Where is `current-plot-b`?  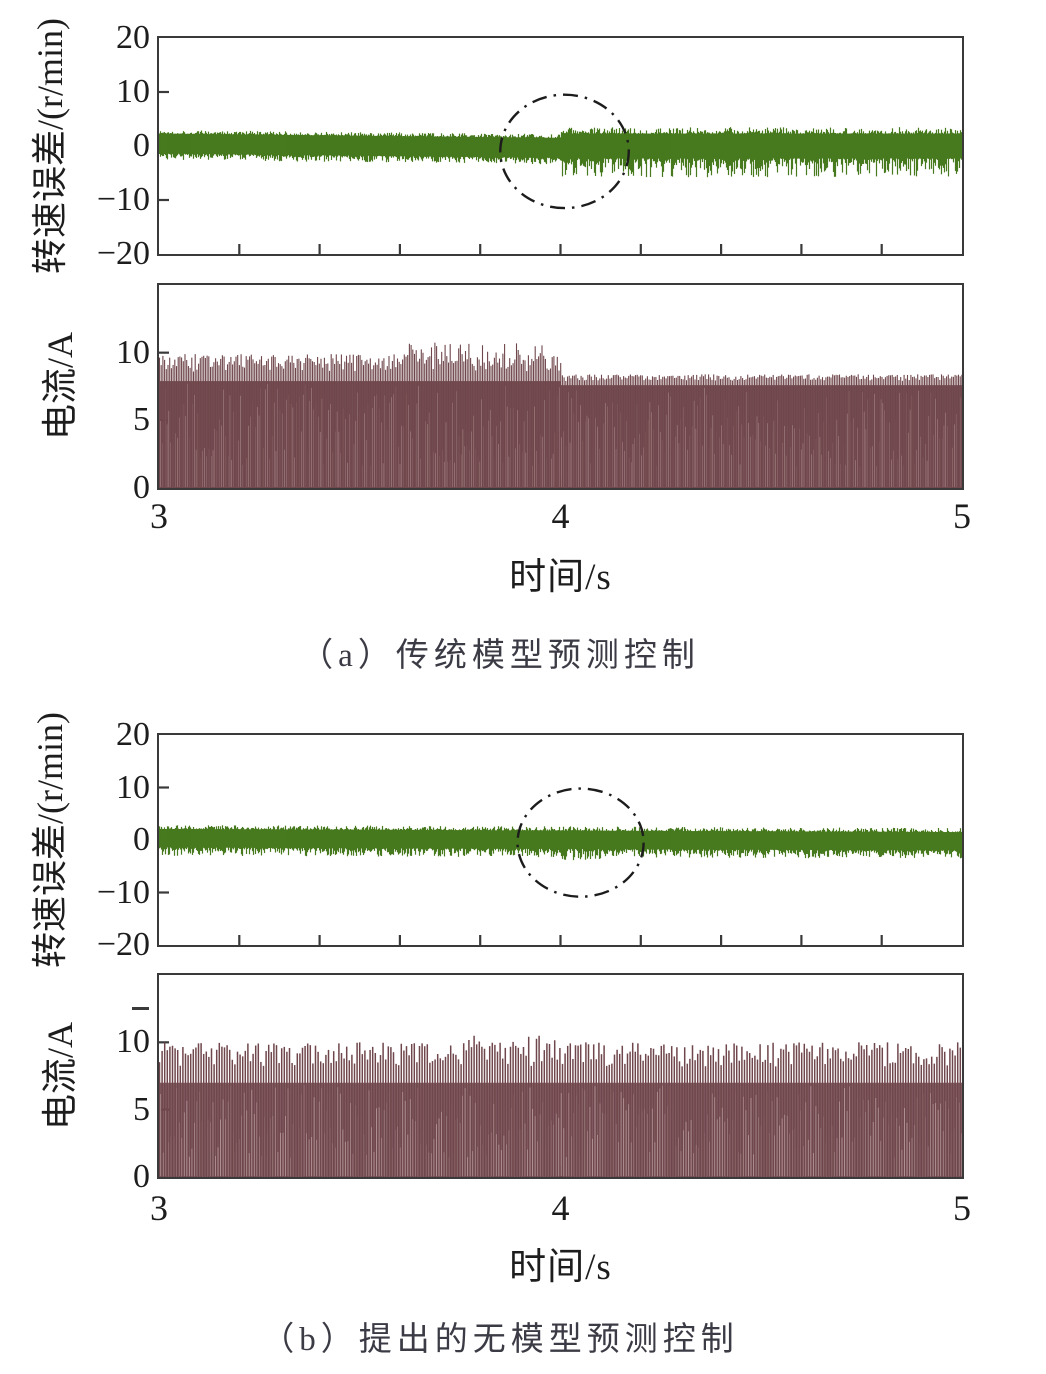 current-plot-b is located at coordinates (560, 1075).